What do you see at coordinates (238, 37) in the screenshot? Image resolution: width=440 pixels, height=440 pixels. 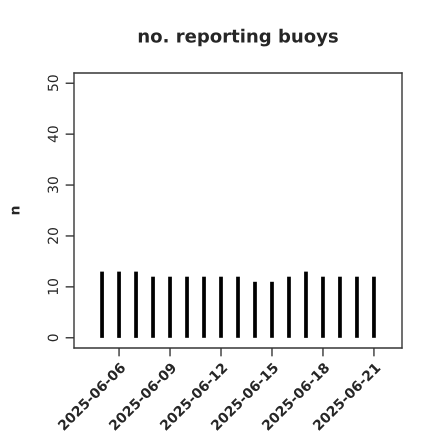 I see `chart-title: no. reporting buoys` at bounding box center [238, 37].